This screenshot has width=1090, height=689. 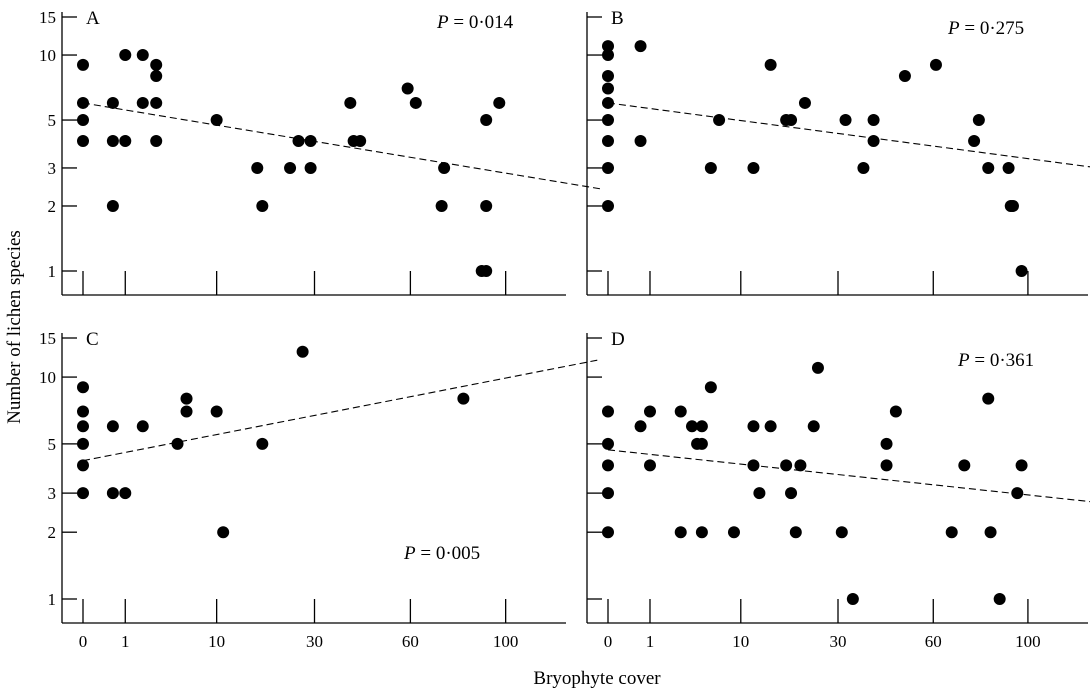 I want to click on panel-letter: C, so click(x=92, y=339).